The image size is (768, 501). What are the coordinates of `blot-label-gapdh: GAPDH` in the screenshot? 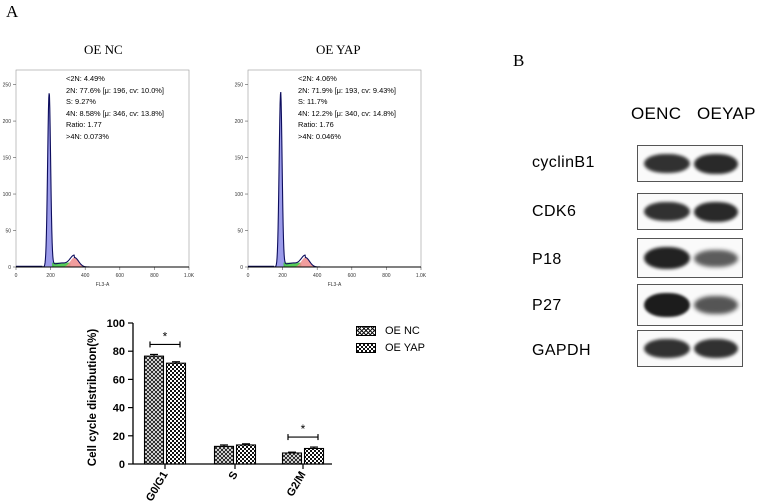 It's located at (561, 350).